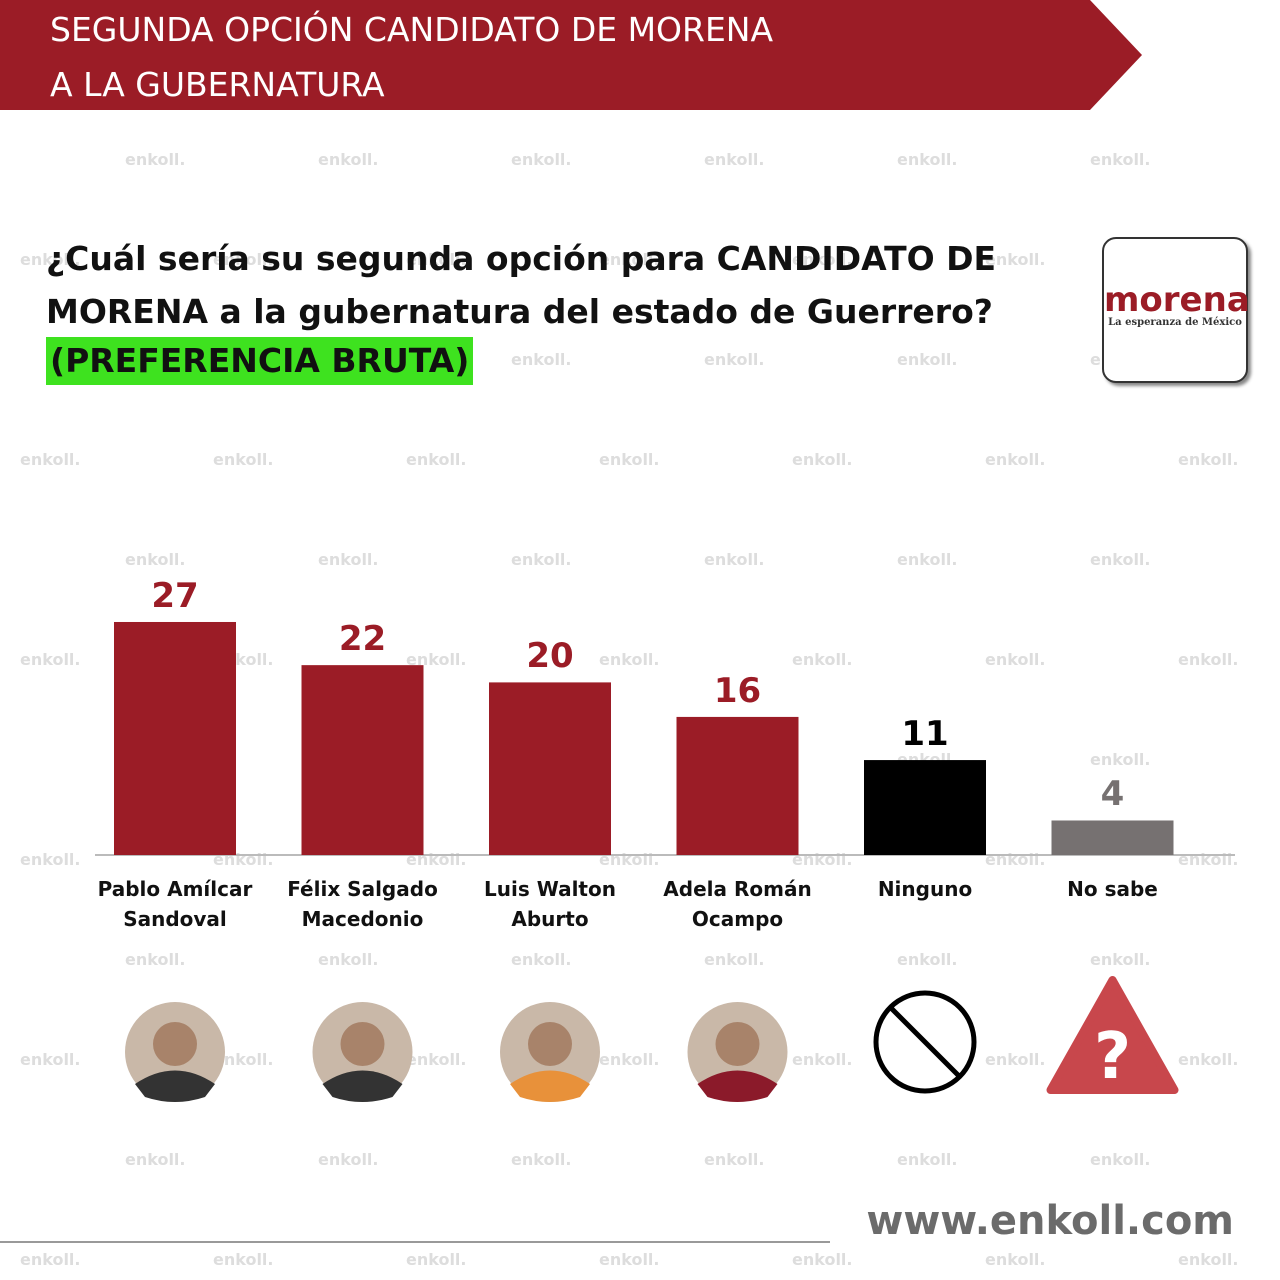  Describe the element at coordinates (1050, 1221) in the screenshot. I see `footer-url: www.enkoll.com` at that location.